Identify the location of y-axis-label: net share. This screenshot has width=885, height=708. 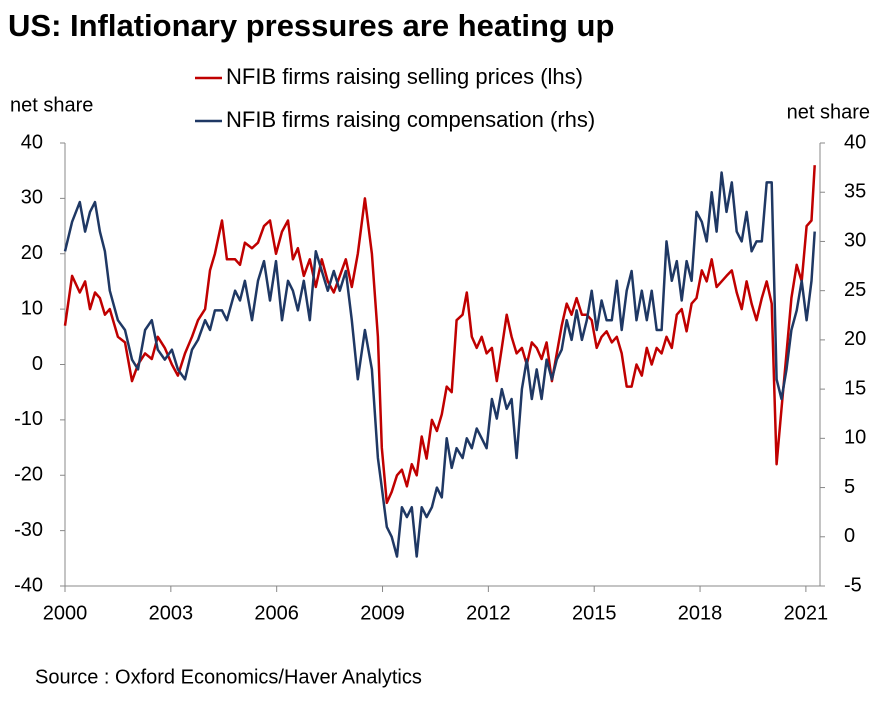
(51, 105).